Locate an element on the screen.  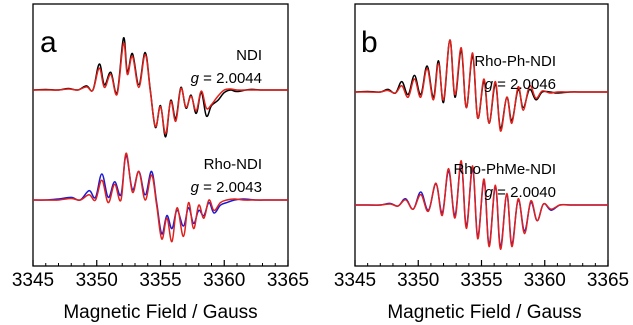
g-factor-label: g = 2.0044 is located at coordinates (226, 78).